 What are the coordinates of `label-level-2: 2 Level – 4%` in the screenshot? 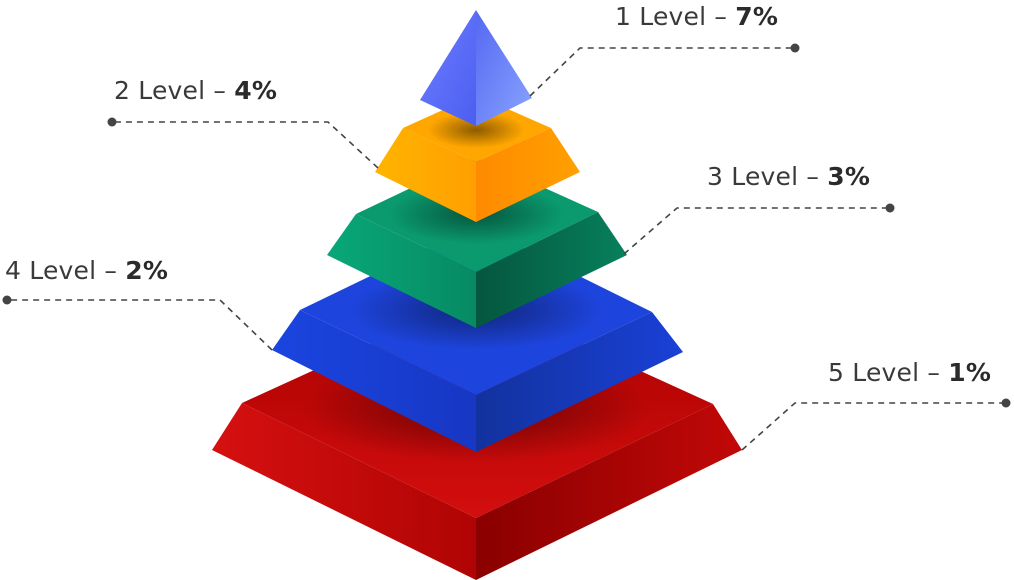 It's located at (195, 91).